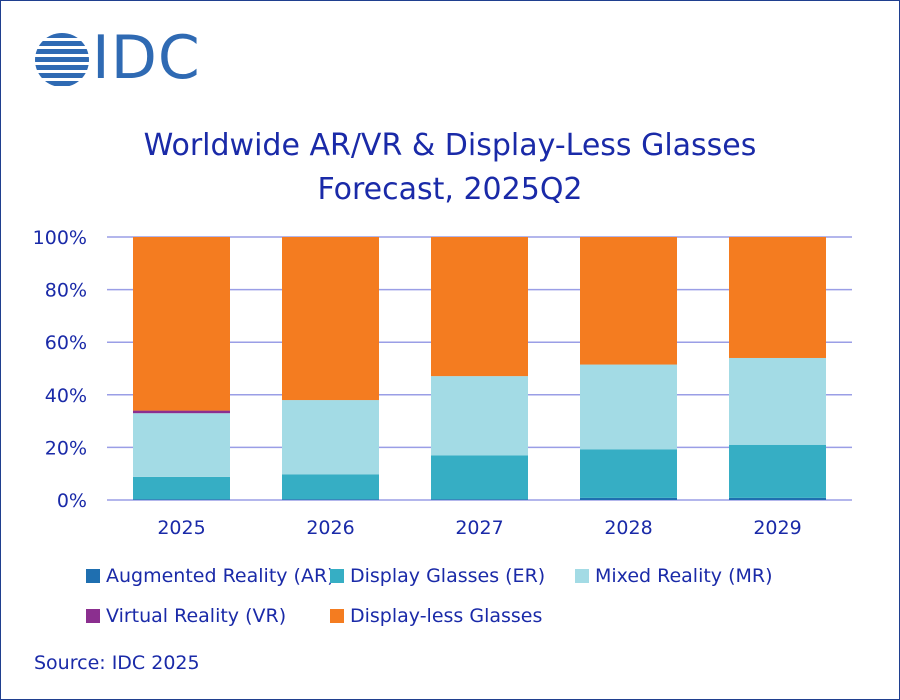 This screenshot has height=700, width=900. What do you see at coordinates (181, 528) in the screenshot?
I see `x-tick-label: 2025` at bounding box center [181, 528].